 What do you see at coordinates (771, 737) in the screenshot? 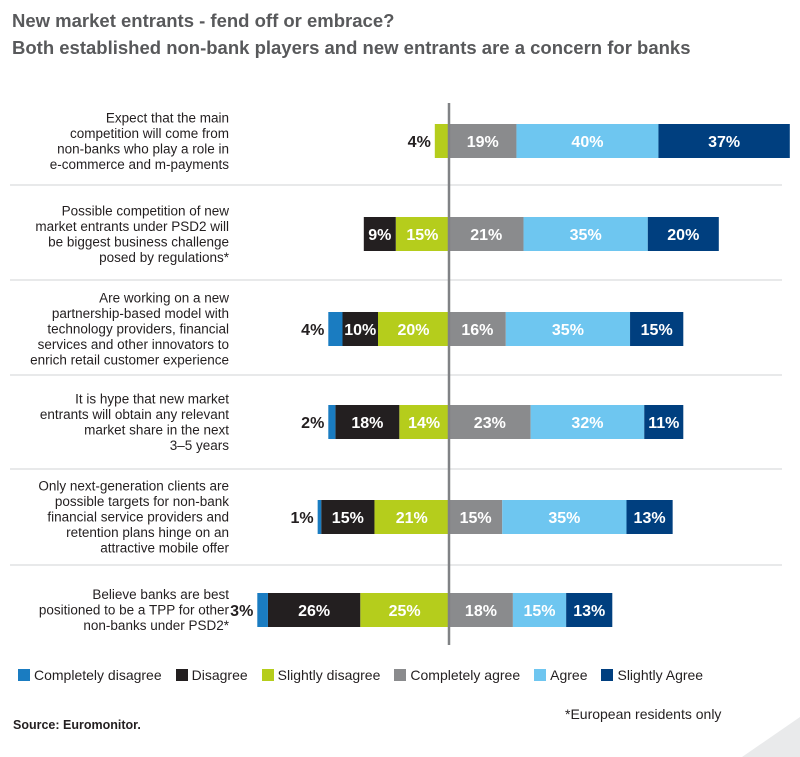
I see `corner-decoration` at bounding box center [771, 737].